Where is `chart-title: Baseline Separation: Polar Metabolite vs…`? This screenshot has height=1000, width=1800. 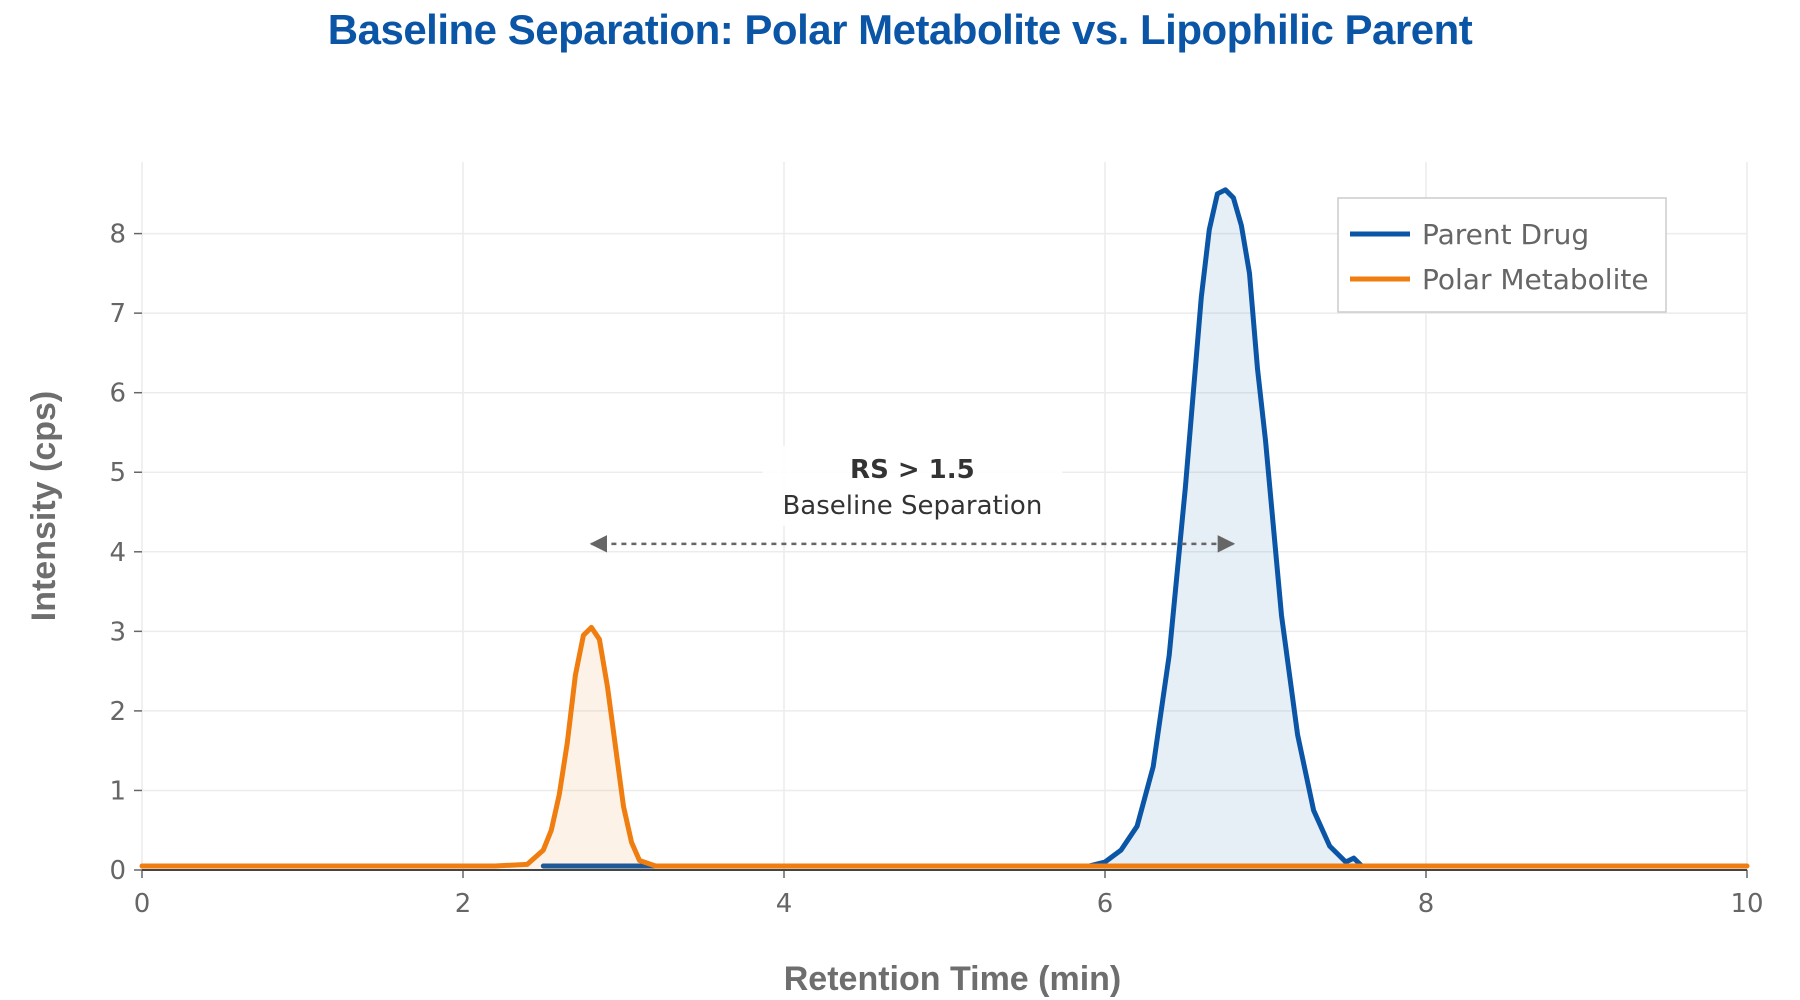
chart-title: Baseline Separation: Polar Metabolite vs… is located at coordinates (900, 29).